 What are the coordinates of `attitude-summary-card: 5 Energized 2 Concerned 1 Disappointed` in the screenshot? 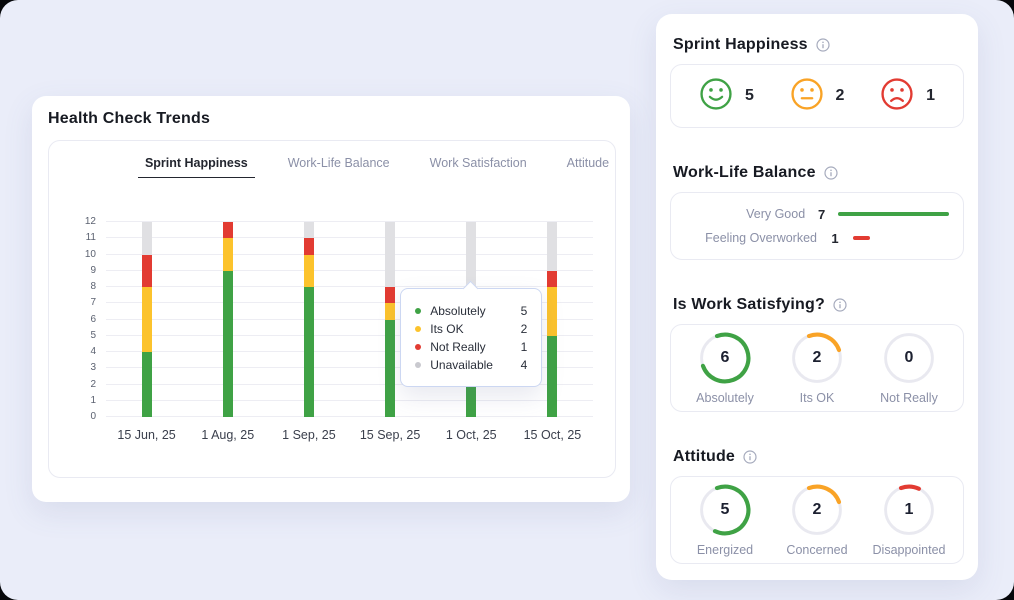 It's located at (817, 520).